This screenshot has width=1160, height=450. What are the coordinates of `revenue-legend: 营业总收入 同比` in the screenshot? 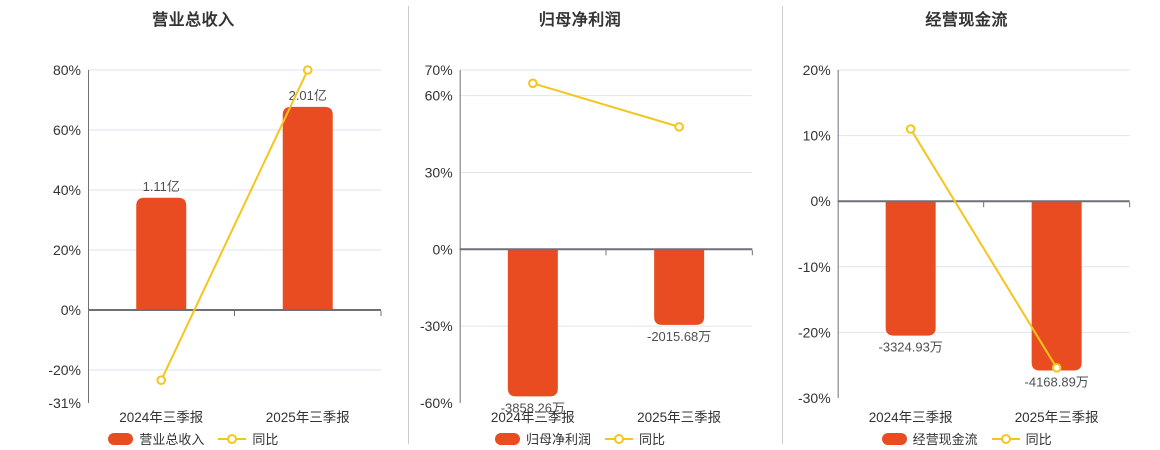 It's located at (193, 438).